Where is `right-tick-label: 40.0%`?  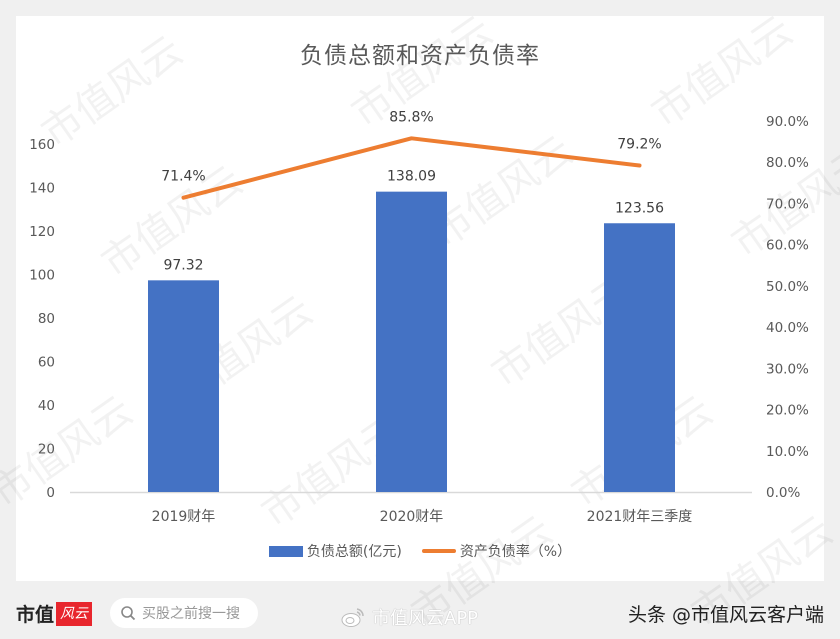 right-tick-label: 40.0% is located at coordinates (787, 328).